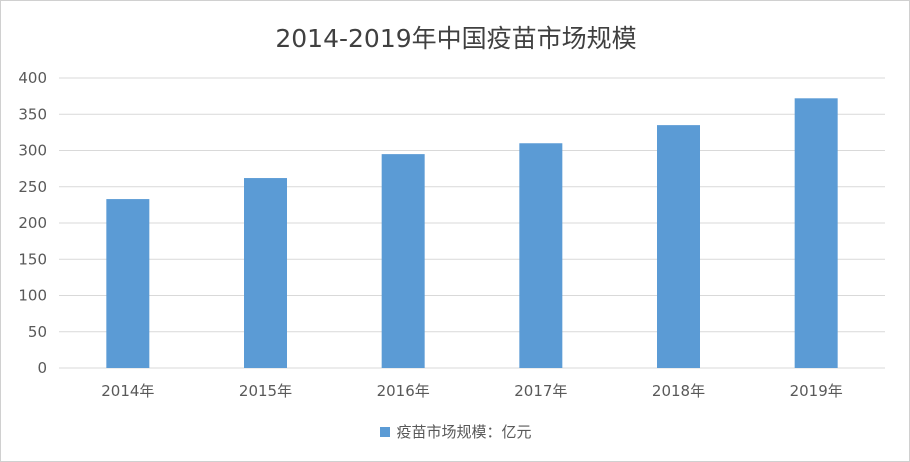  I want to click on bar-2019年, so click(816, 233).